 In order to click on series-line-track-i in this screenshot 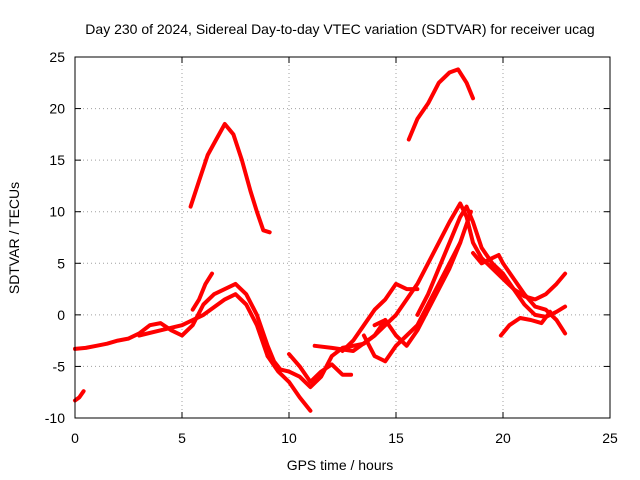, I will do `click(412, 302)`.